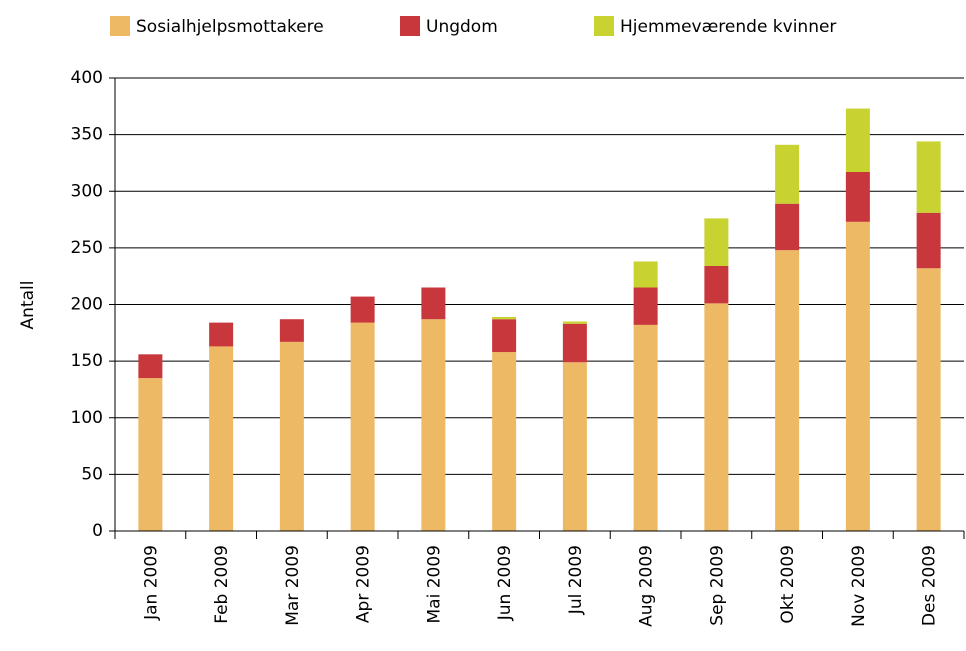 The image size is (966, 651). I want to click on y-tick-label: 200, so click(87, 305).